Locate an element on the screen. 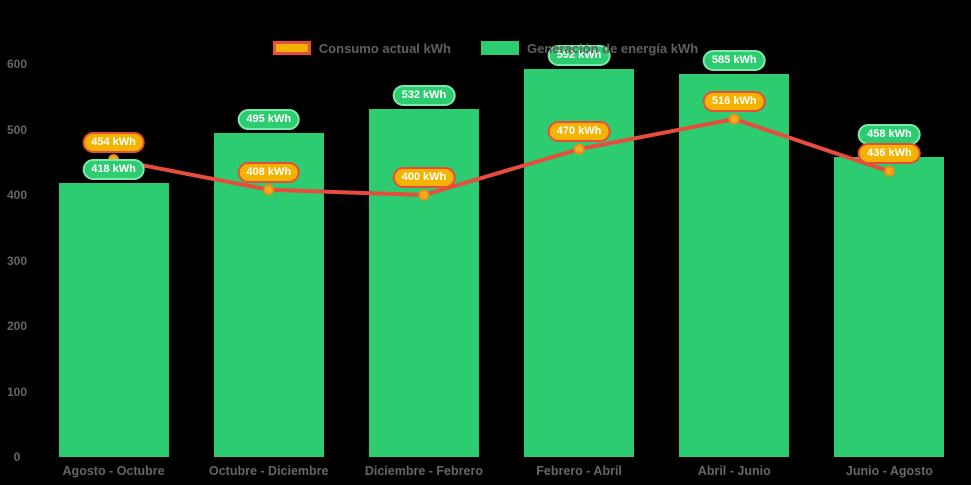  generation-value-badge: 418 kWh is located at coordinates (113, 170).